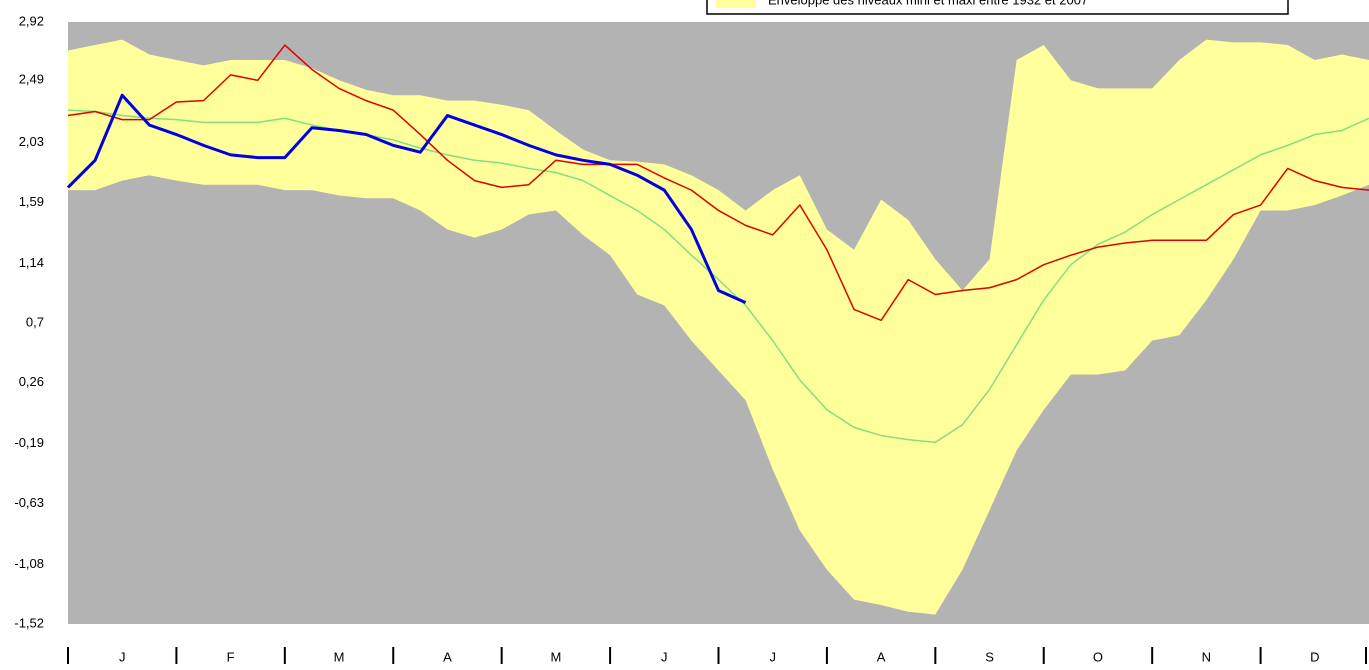 The height and width of the screenshot is (670, 1369). What do you see at coordinates (31, 262) in the screenshot?
I see `y-tick-label: 1,14` at bounding box center [31, 262].